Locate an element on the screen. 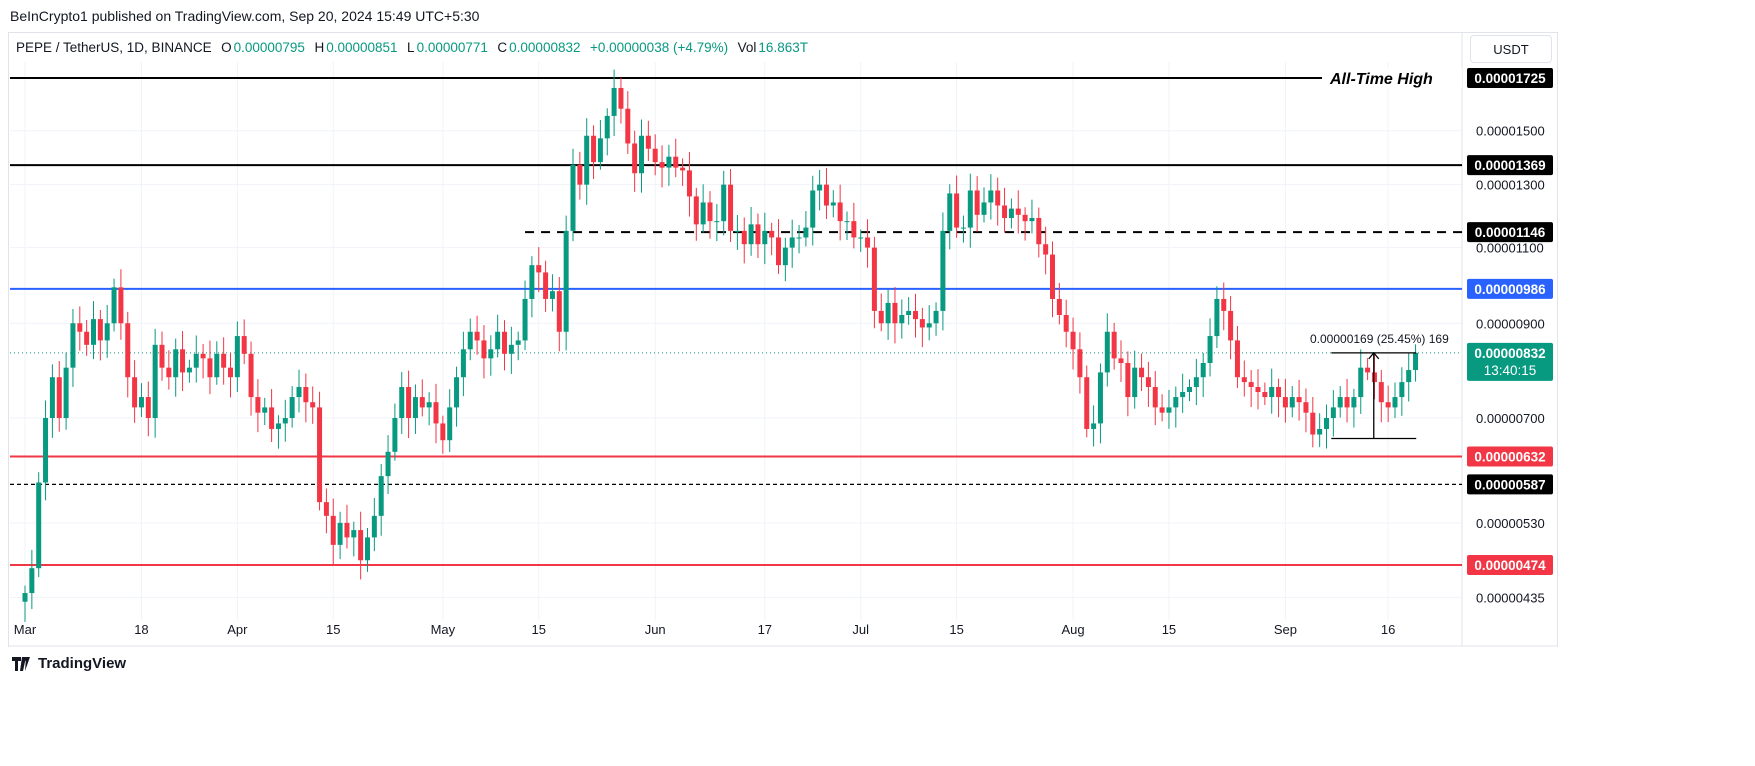 The height and width of the screenshot is (766, 1755). symbol-title: PEPE / TetherUS, 1D, BINANCE is located at coordinates (114, 47).